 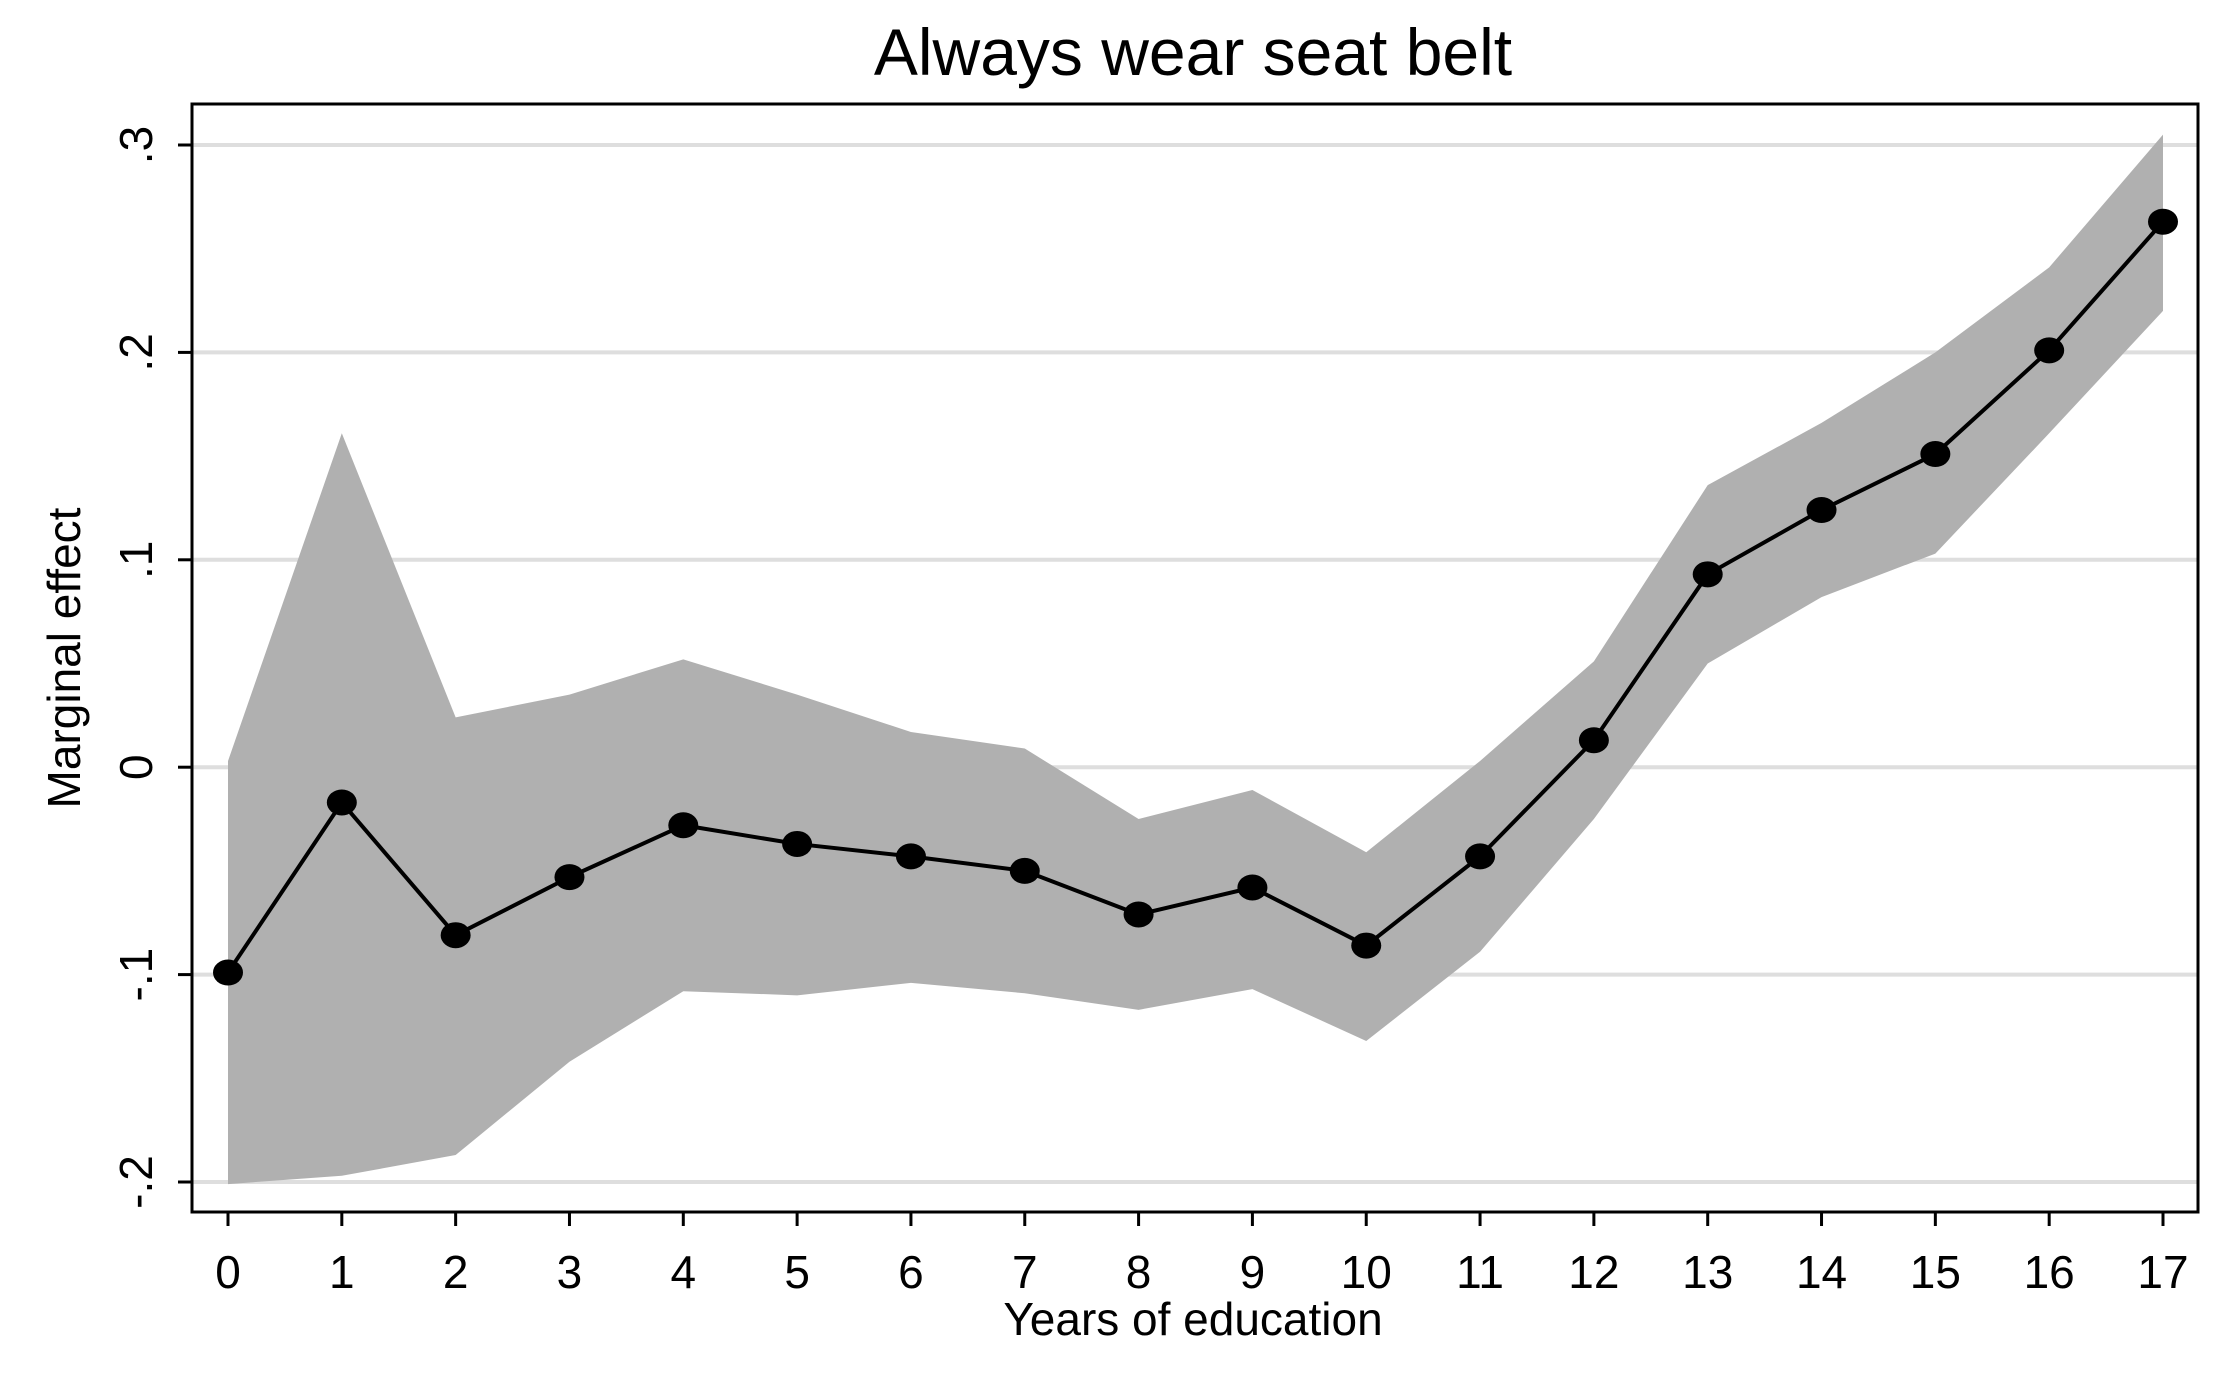 What do you see at coordinates (2049, 1272) in the screenshot?
I see `x-tick-label-16: 16` at bounding box center [2049, 1272].